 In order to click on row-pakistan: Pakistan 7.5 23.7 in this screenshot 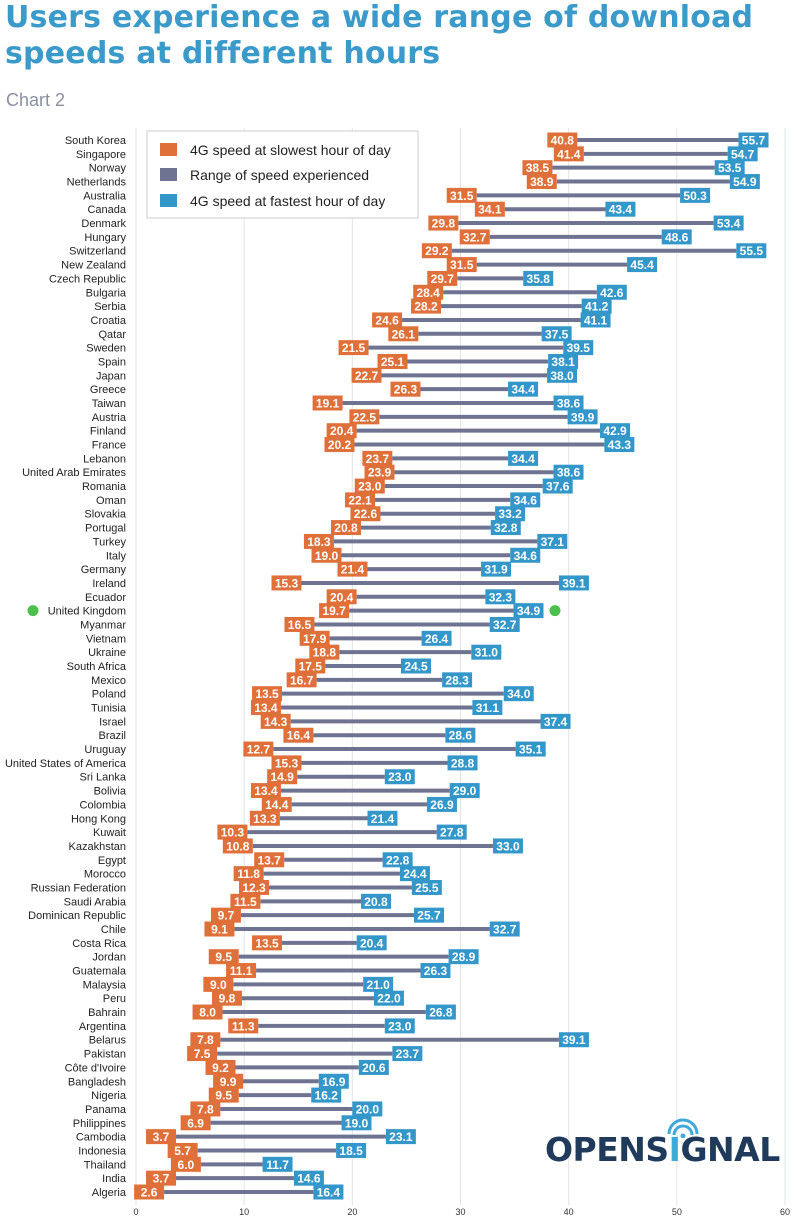, I will do `click(253, 1054)`.